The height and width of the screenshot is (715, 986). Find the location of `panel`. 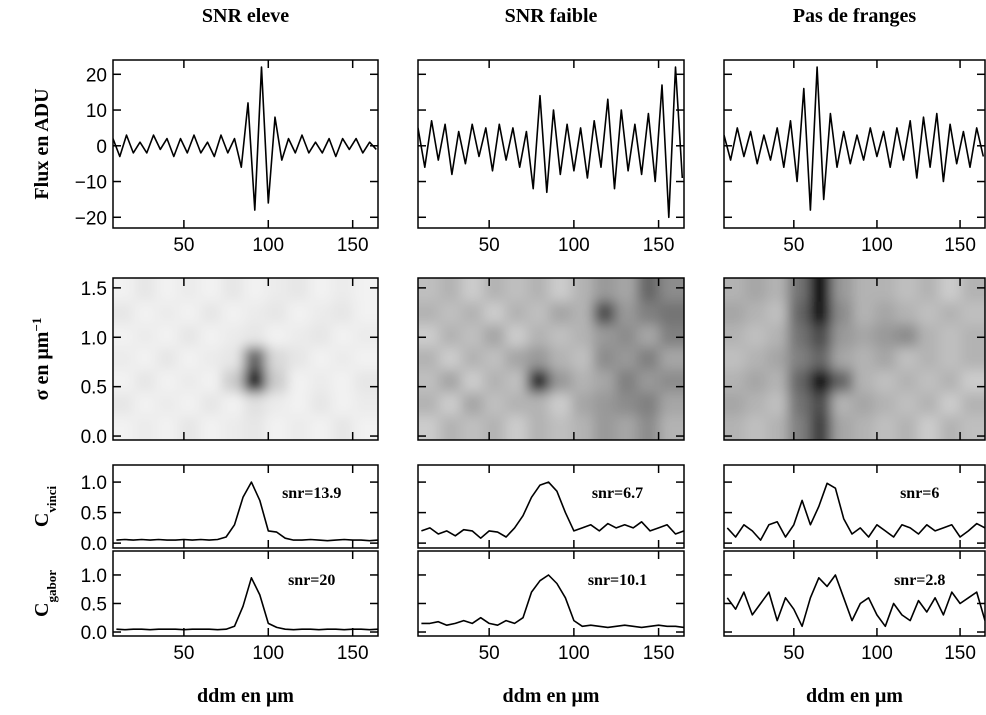

panel is located at coordinates (854, 359).